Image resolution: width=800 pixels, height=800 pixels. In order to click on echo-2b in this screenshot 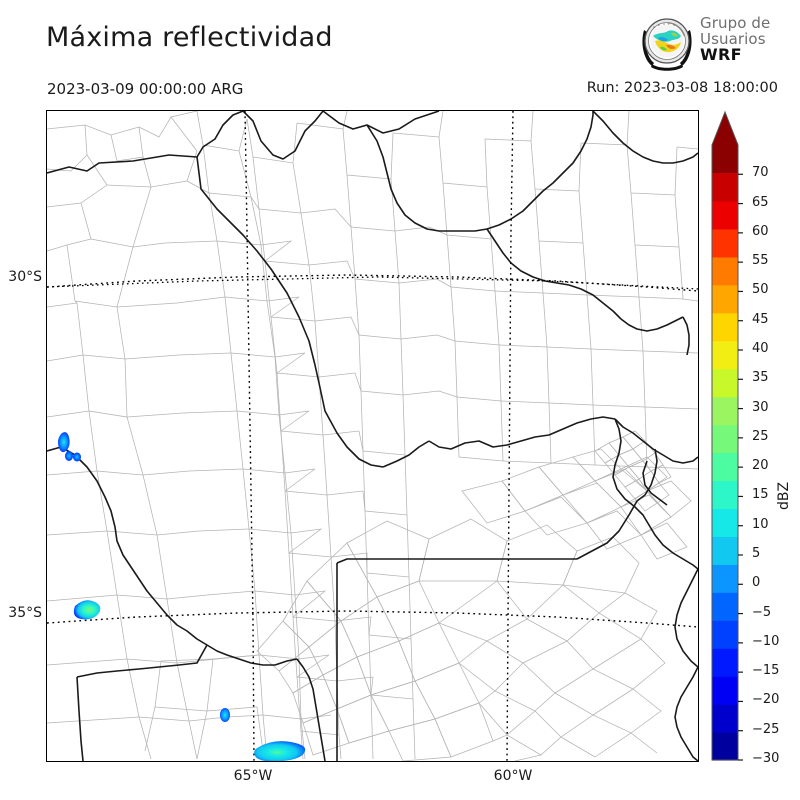, I will do `click(77, 457)`.